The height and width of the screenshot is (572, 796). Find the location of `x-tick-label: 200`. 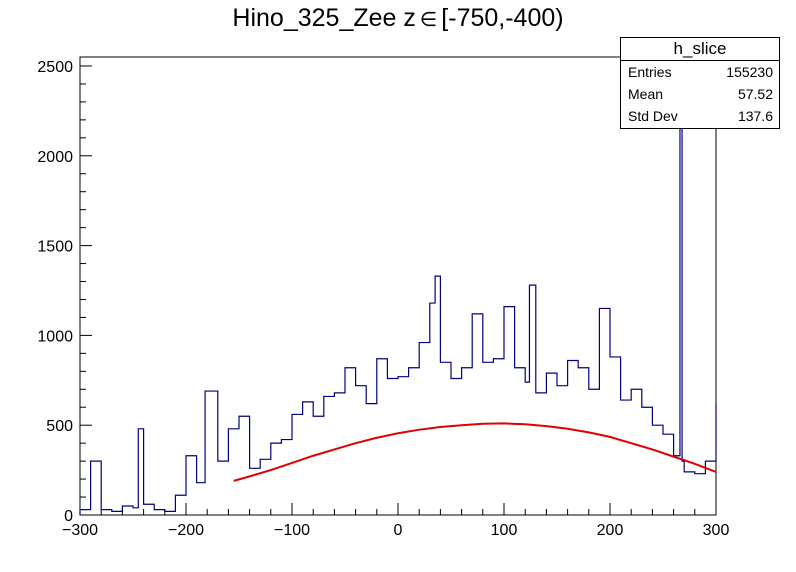

x-tick-label: 200 is located at coordinates (610, 530).